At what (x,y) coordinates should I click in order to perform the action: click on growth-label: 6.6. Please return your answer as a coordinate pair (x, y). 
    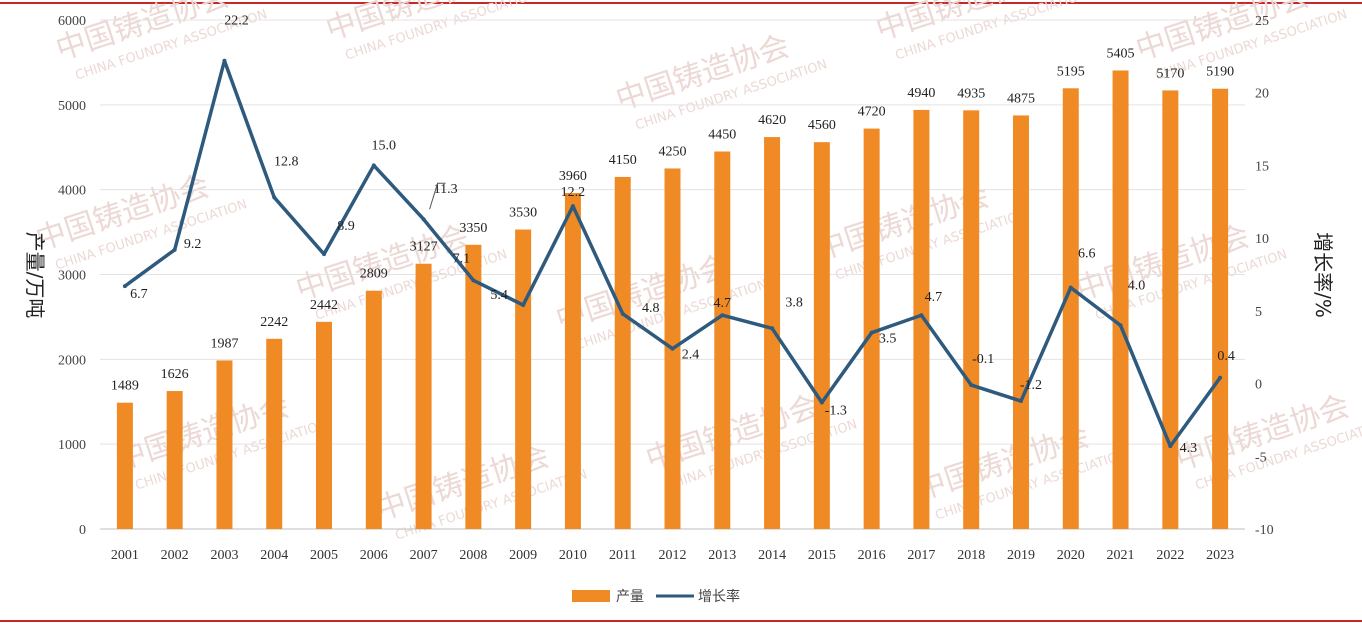
    Looking at the image, I should click on (1087, 254).